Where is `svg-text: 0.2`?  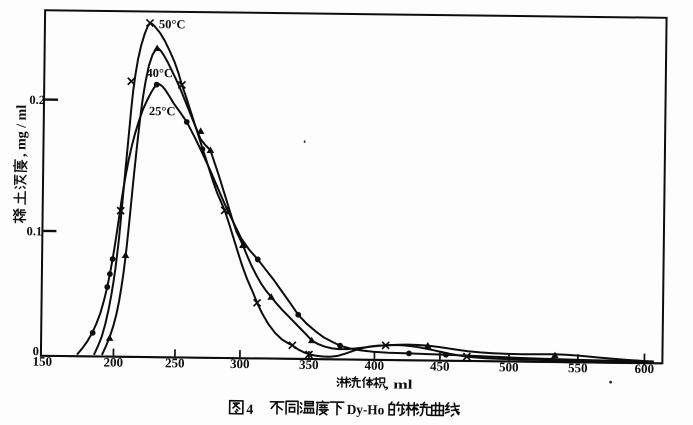
svg-text: 0.2 is located at coordinates (37, 100).